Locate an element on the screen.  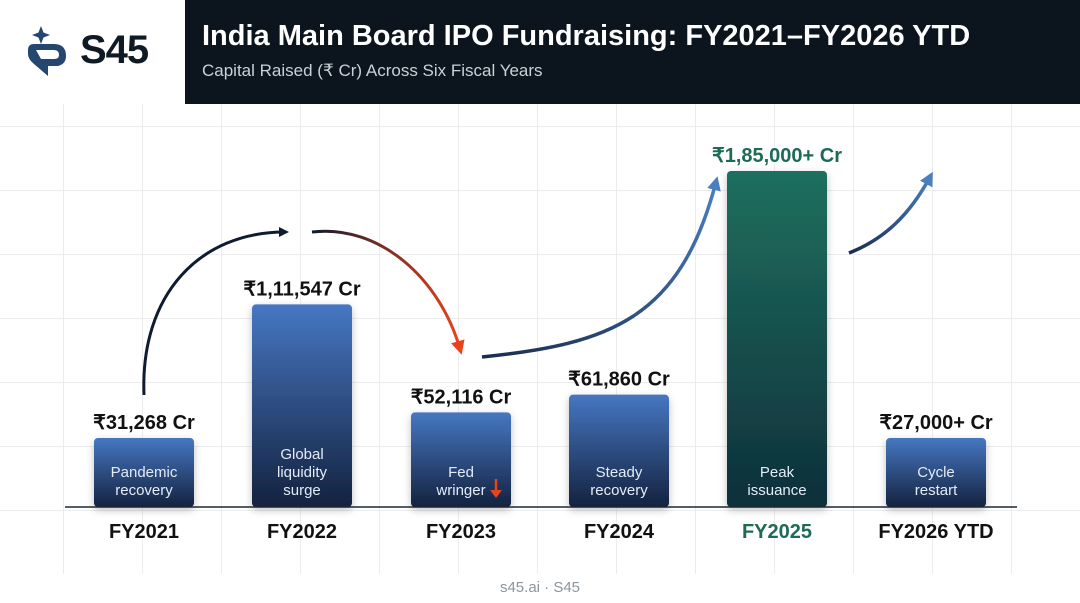
bar-annotation: wringer is located at coordinates (460, 490).